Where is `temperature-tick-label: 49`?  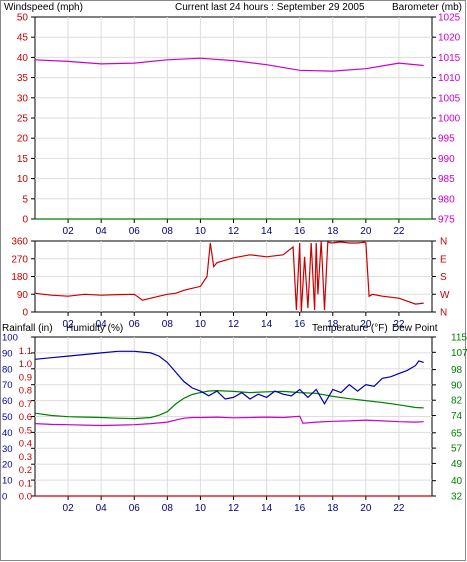
temperature-tick-label: 49 is located at coordinates (457, 464).